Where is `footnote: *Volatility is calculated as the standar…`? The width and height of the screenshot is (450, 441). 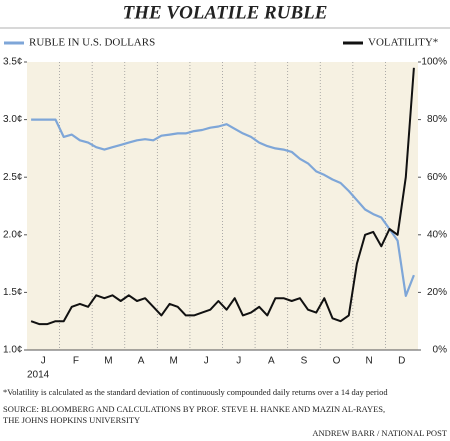
footnote: *Volatility is calculated as the standar… is located at coordinates (195, 392).